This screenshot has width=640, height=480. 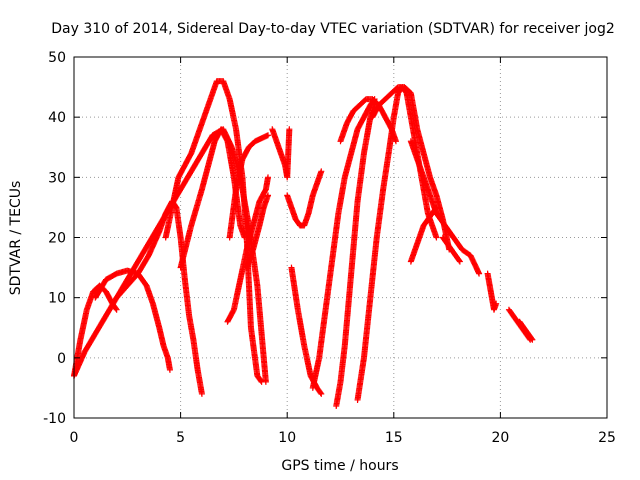 What do you see at coordinates (287, 438) in the screenshot?
I see `x-tick-label: 10` at bounding box center [287, 438].